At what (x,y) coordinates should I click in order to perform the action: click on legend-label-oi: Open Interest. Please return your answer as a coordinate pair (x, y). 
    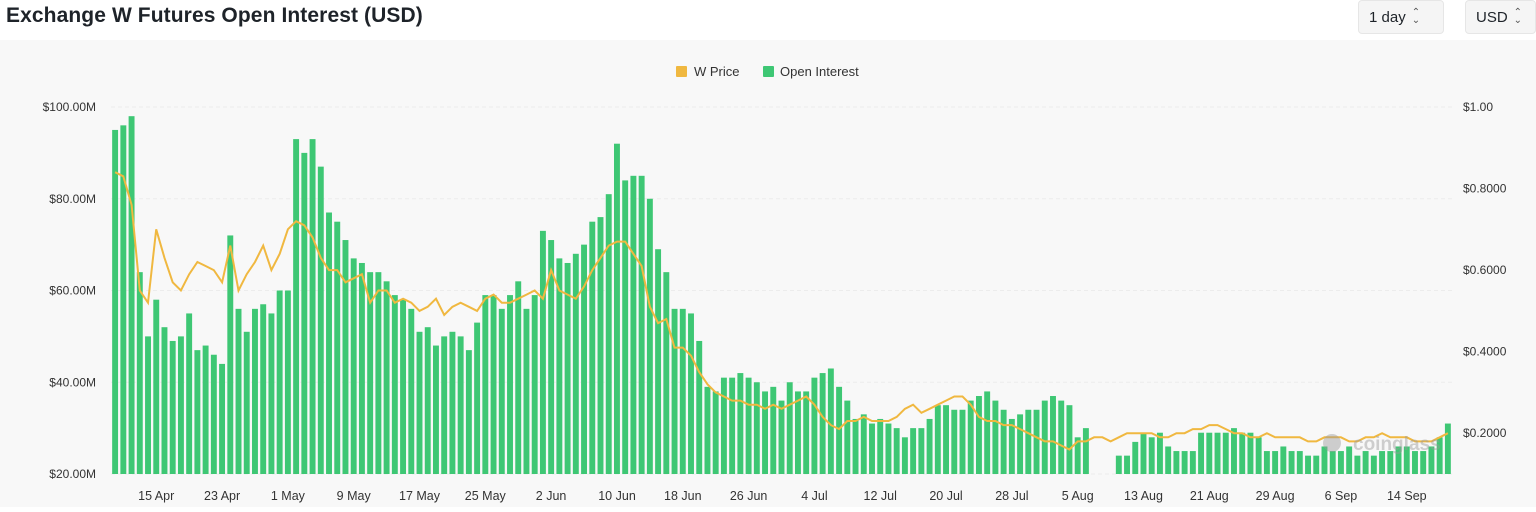
    Looking at the image, I should click on (819, 71).